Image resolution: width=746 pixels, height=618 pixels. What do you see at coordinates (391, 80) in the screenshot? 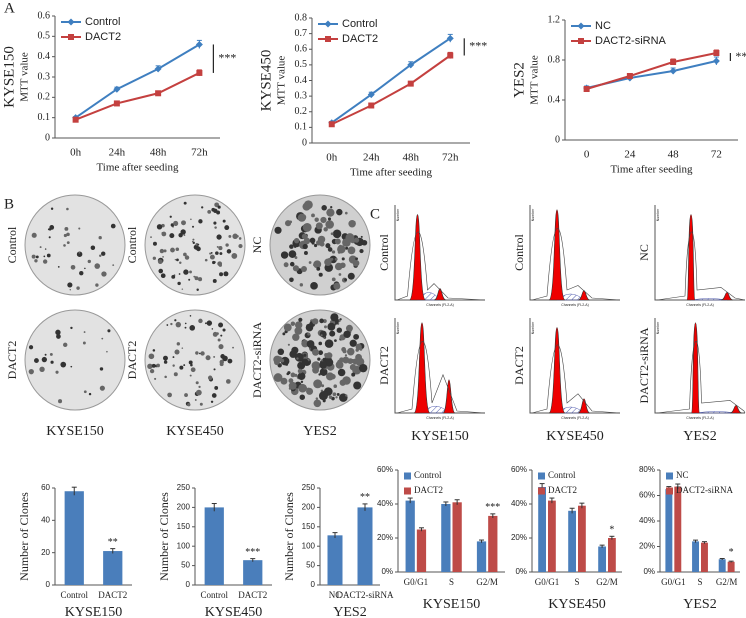
I see `series-line` at bounding box center [391, 80].